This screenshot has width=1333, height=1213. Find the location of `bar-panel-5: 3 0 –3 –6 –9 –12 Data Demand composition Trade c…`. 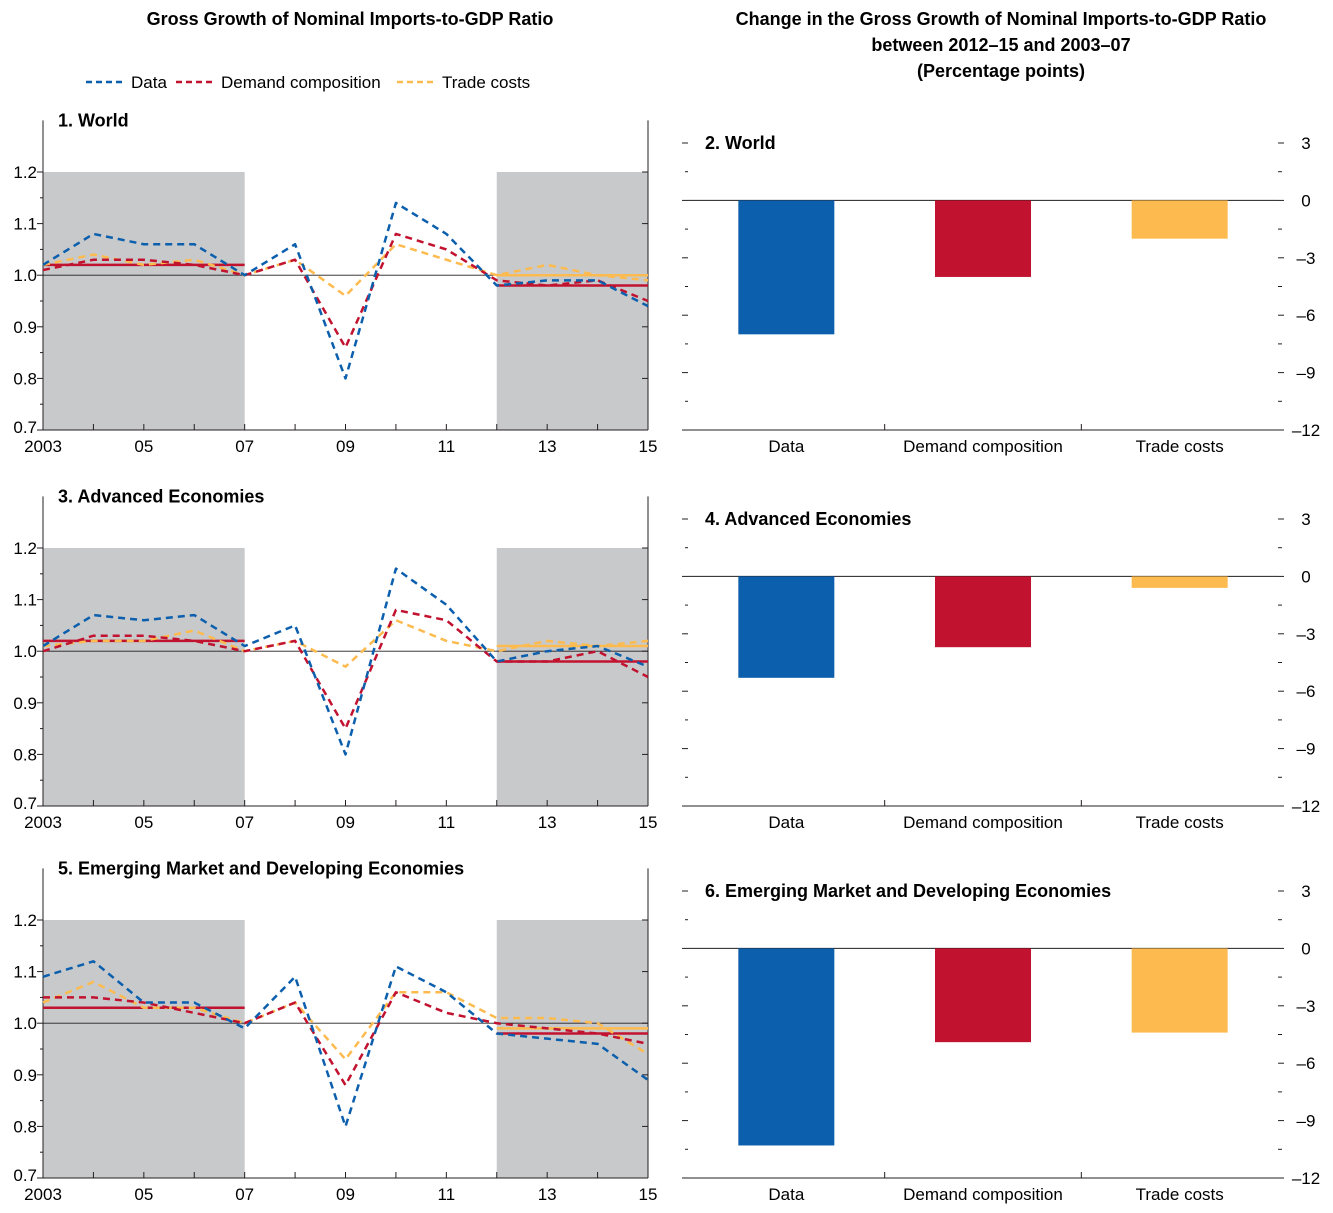

bar-panel-5: 3 0 –3 –6 –9 –12 Data Demand composition Trade c… is located at coordinates (1001, 1042).